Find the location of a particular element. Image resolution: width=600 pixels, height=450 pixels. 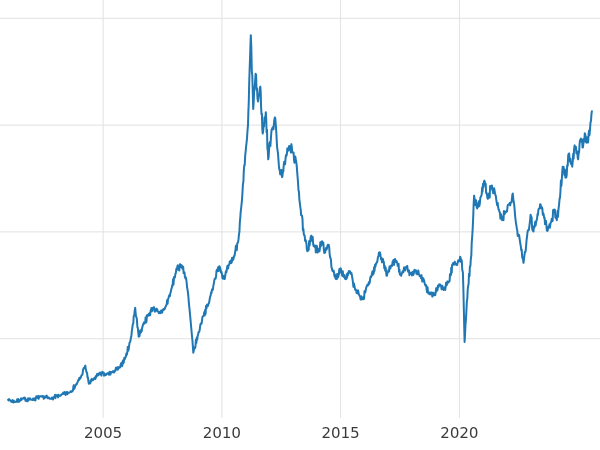

x-tick-label: 2015 is located at coordinates (341, 433).